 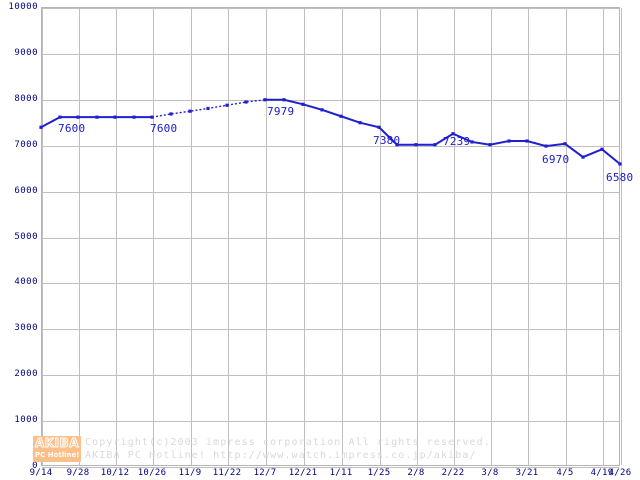 I want to click on y-axis-tick-label: 0, so click(x=35, y=466).